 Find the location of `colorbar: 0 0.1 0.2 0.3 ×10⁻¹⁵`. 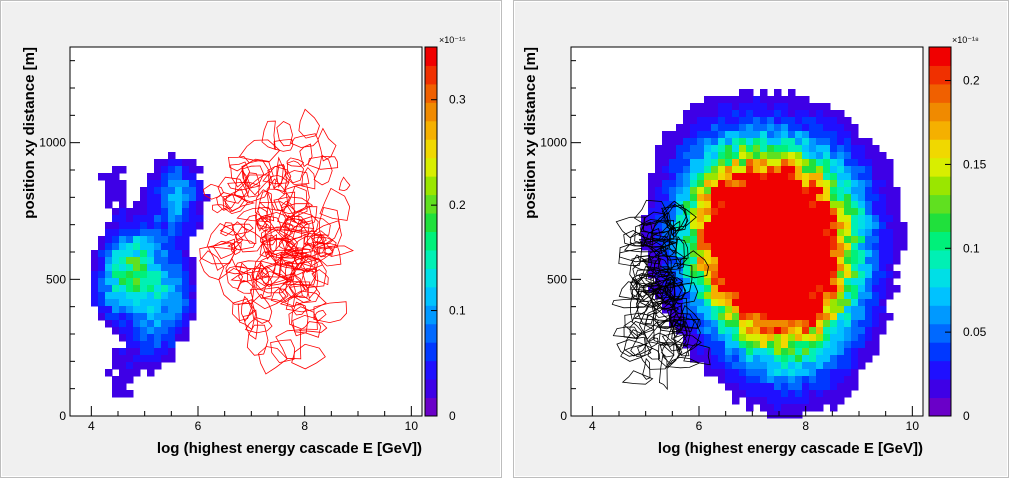

colorbar: 0 0.1 0.2 0.3 ×10⁻¹⁵ is located at coordinates (445, 229).